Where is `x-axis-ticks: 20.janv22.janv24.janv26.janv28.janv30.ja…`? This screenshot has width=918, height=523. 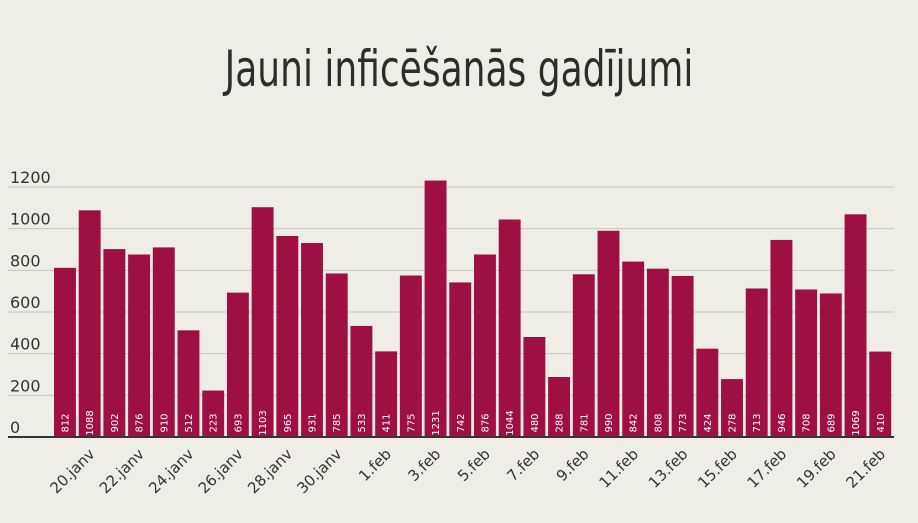 x-axis-ticks: 20.janv22.janv24.janv26.janv28.janv30.ja… is located at coordinates (467, 471).